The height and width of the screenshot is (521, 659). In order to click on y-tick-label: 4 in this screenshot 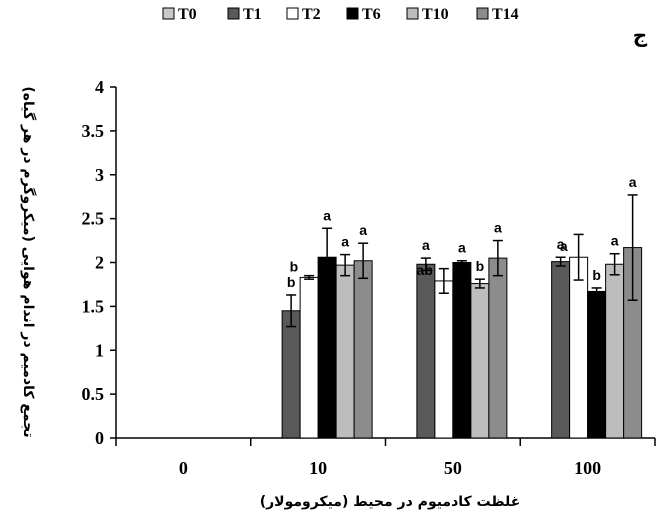, I will do `click(99, 87)`.